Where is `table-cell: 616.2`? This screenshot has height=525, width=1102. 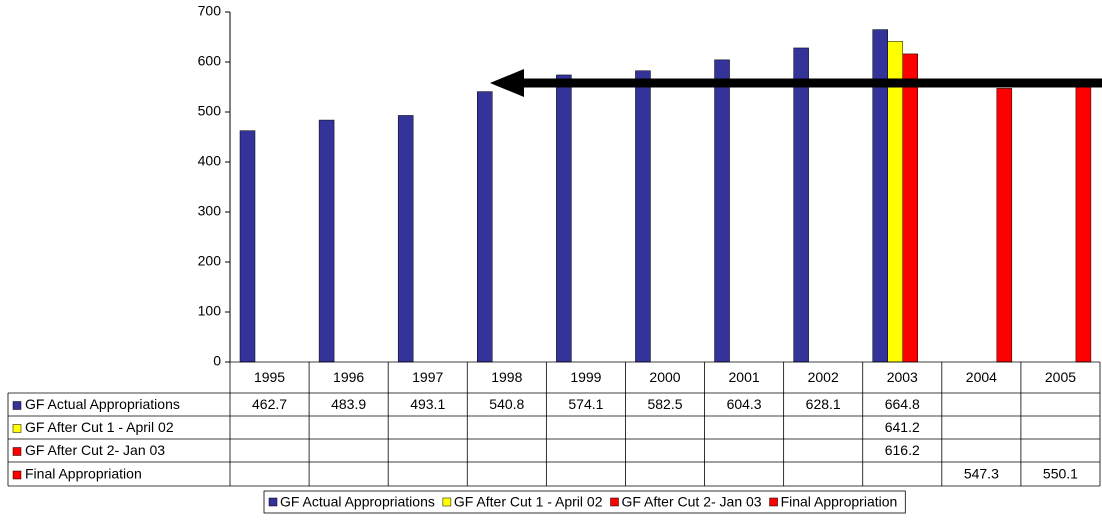
table-cell: 616.2 is located at coordinates (902, 450).